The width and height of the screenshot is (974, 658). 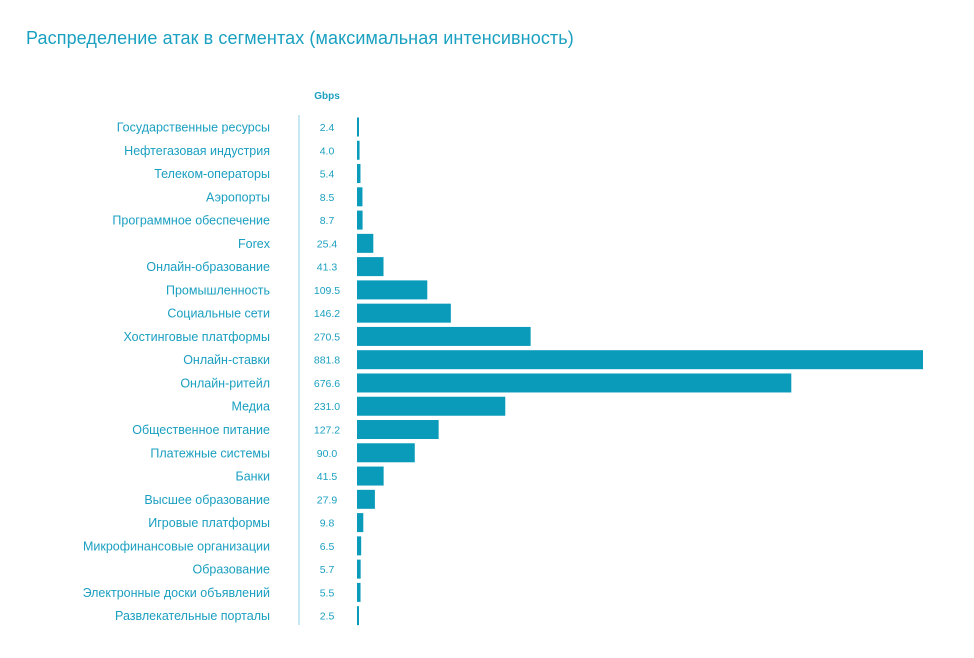 I want to click on value-label: 9.8, so click(x=327, y=524).